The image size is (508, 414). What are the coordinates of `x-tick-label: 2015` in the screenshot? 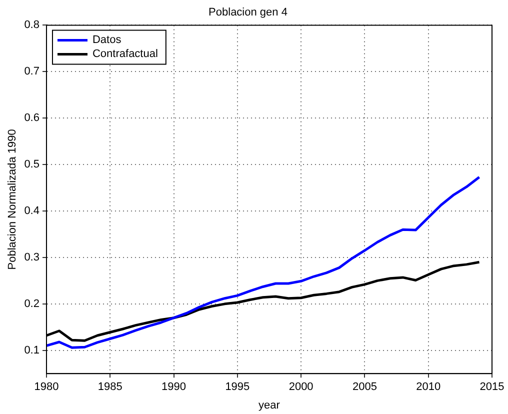 It's located at (492, 387).